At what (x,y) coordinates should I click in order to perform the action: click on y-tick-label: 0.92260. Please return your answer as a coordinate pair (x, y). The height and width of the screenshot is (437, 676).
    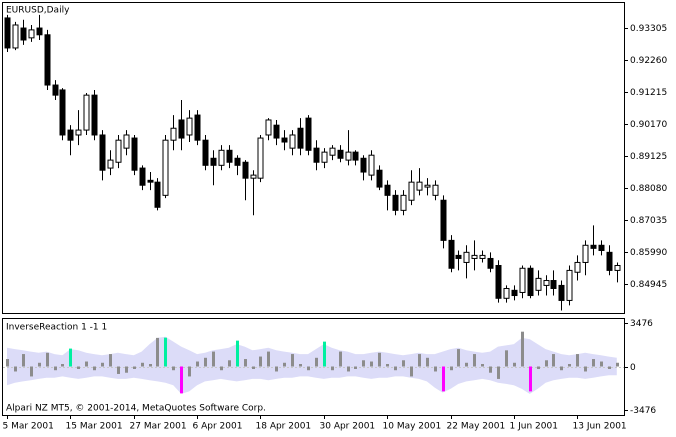
    Looking at the image, I should click on (648, 61).